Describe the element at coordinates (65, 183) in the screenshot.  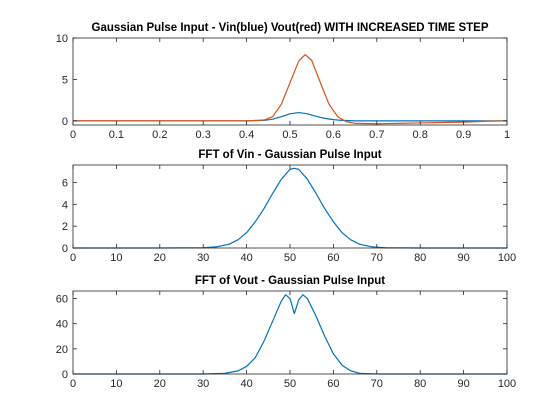
I see `subplot-2-y-tick-label: 6` at that location.